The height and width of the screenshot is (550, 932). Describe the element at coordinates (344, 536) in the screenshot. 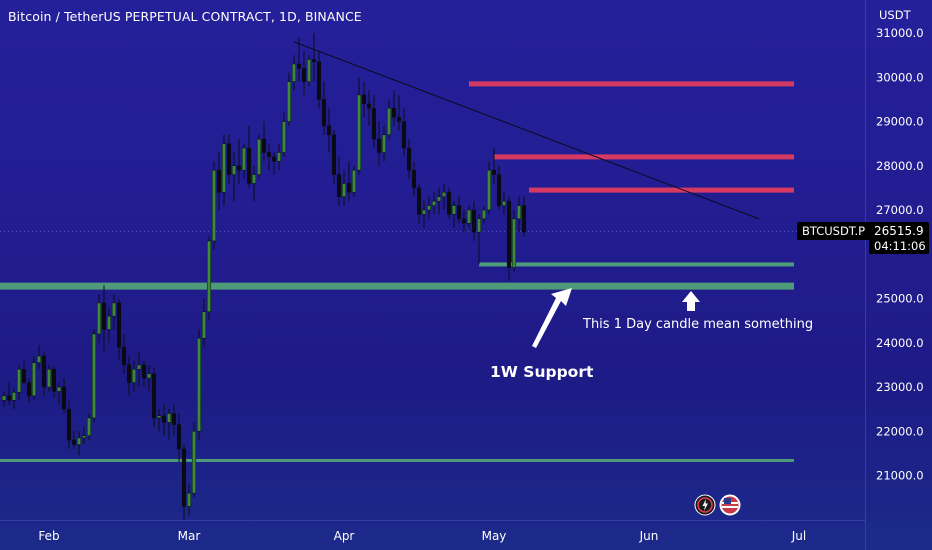

I see `time-tick-label: Apr` at that location.